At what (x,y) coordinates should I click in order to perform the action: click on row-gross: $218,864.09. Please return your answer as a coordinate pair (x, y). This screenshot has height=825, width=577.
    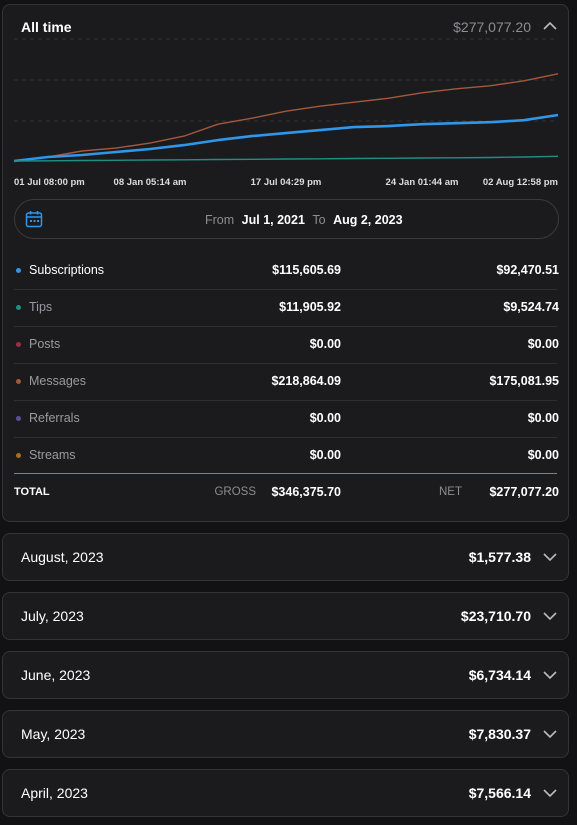
    Looking at the image, I should click on (306, 381).